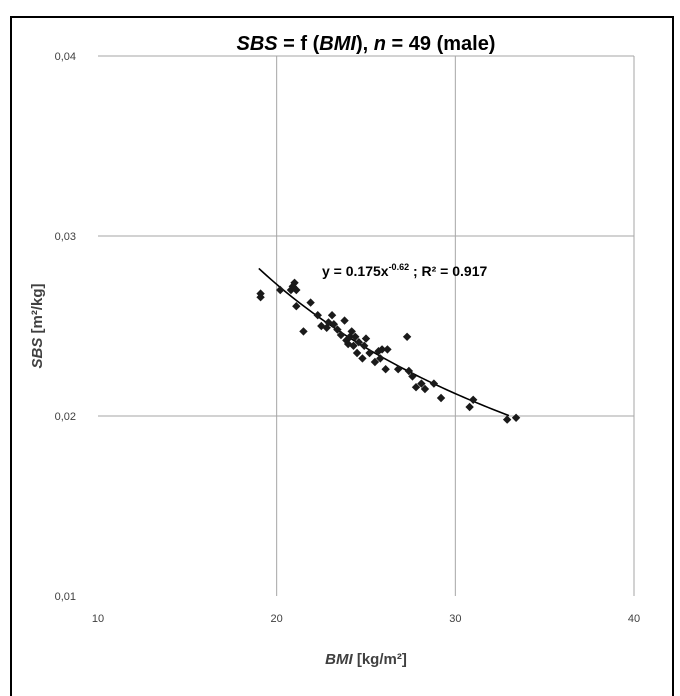 This screenshot has width=680, height=696. Describe the element at coordinates (65, 597) in the screenshot. I see `y-tick-label: 0,01` at that location.